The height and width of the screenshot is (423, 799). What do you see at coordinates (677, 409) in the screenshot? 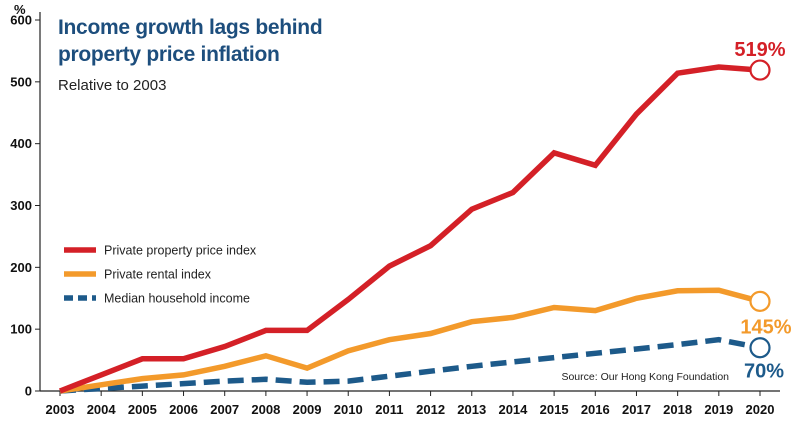
I see `x-tick-label: 2018` at bounding box center [677, 409].